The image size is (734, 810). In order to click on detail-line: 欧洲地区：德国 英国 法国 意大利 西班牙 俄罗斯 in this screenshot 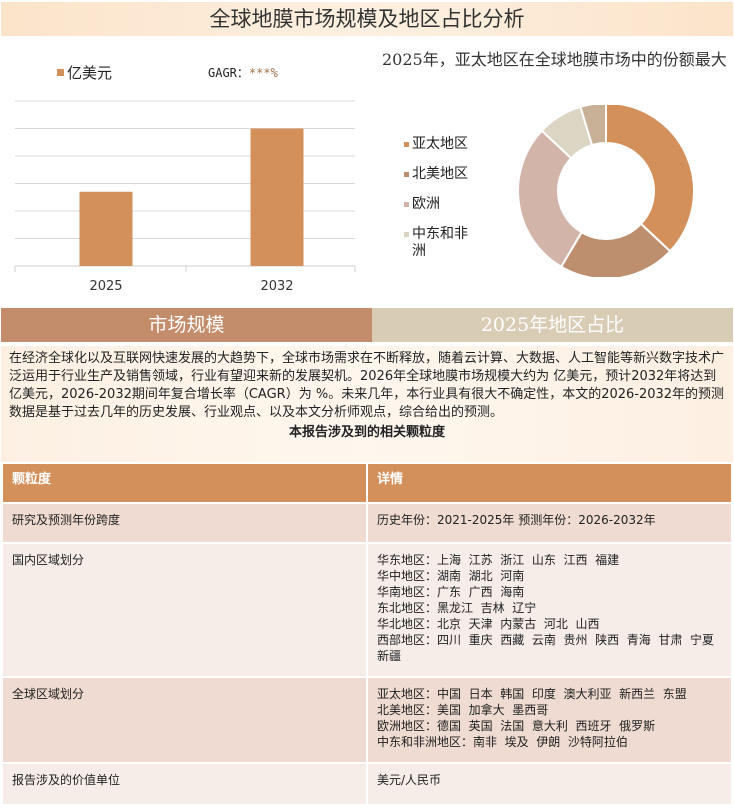, I will do `click(516, 726)`.